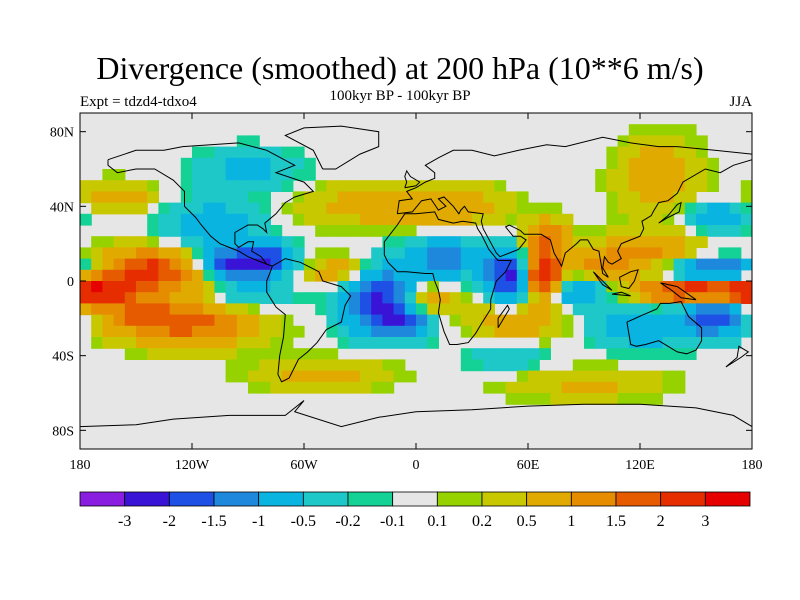 The height and width of the screenshot is (600, 800). Describe the element at coordinates (63, 357) in the screenshot. I see `y-tick-label: 40S` at that location.